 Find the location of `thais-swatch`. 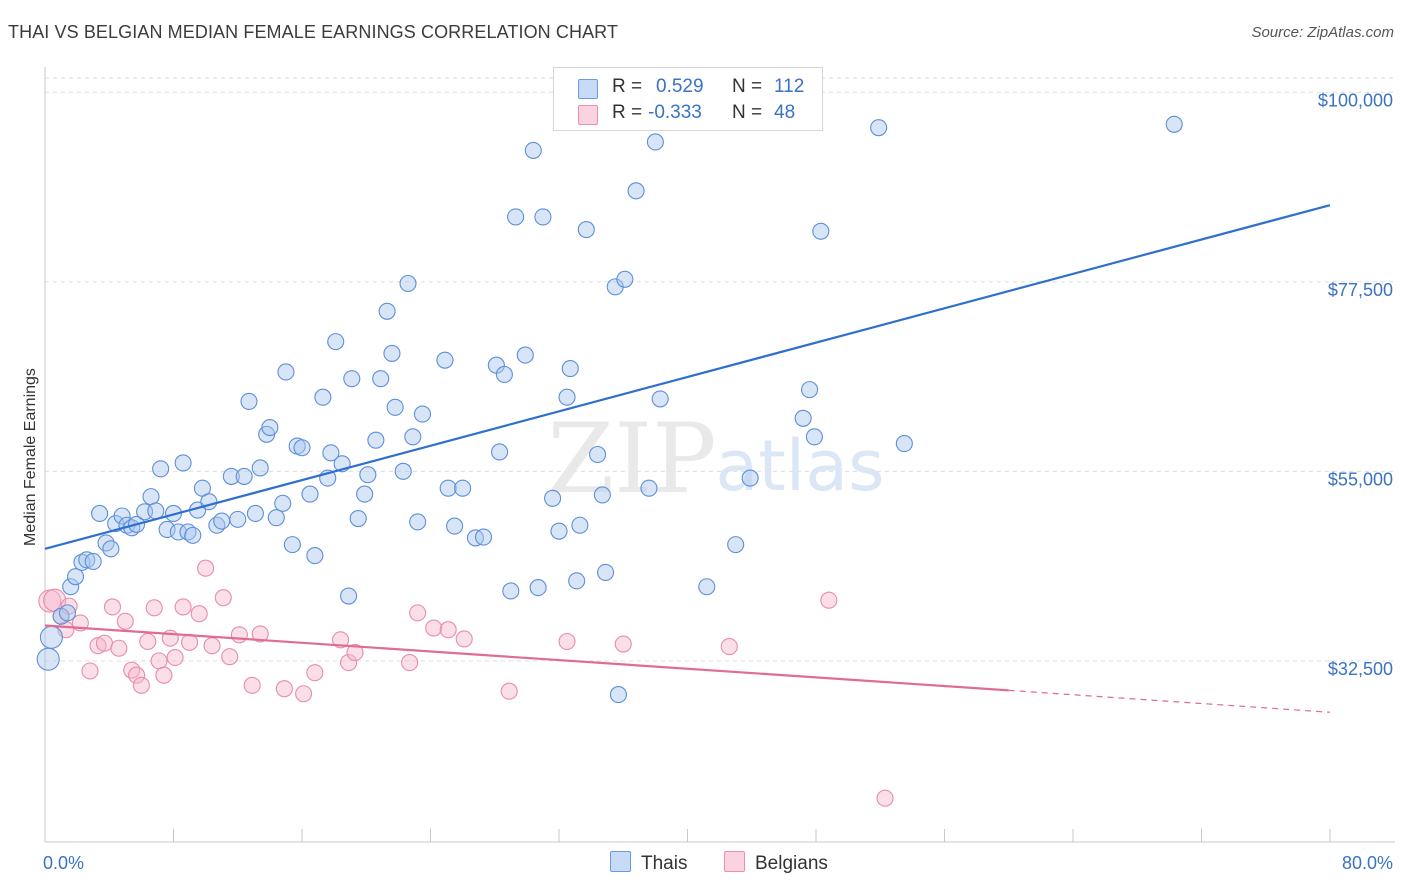

thais-swatch is located at coordinates (620, 861).